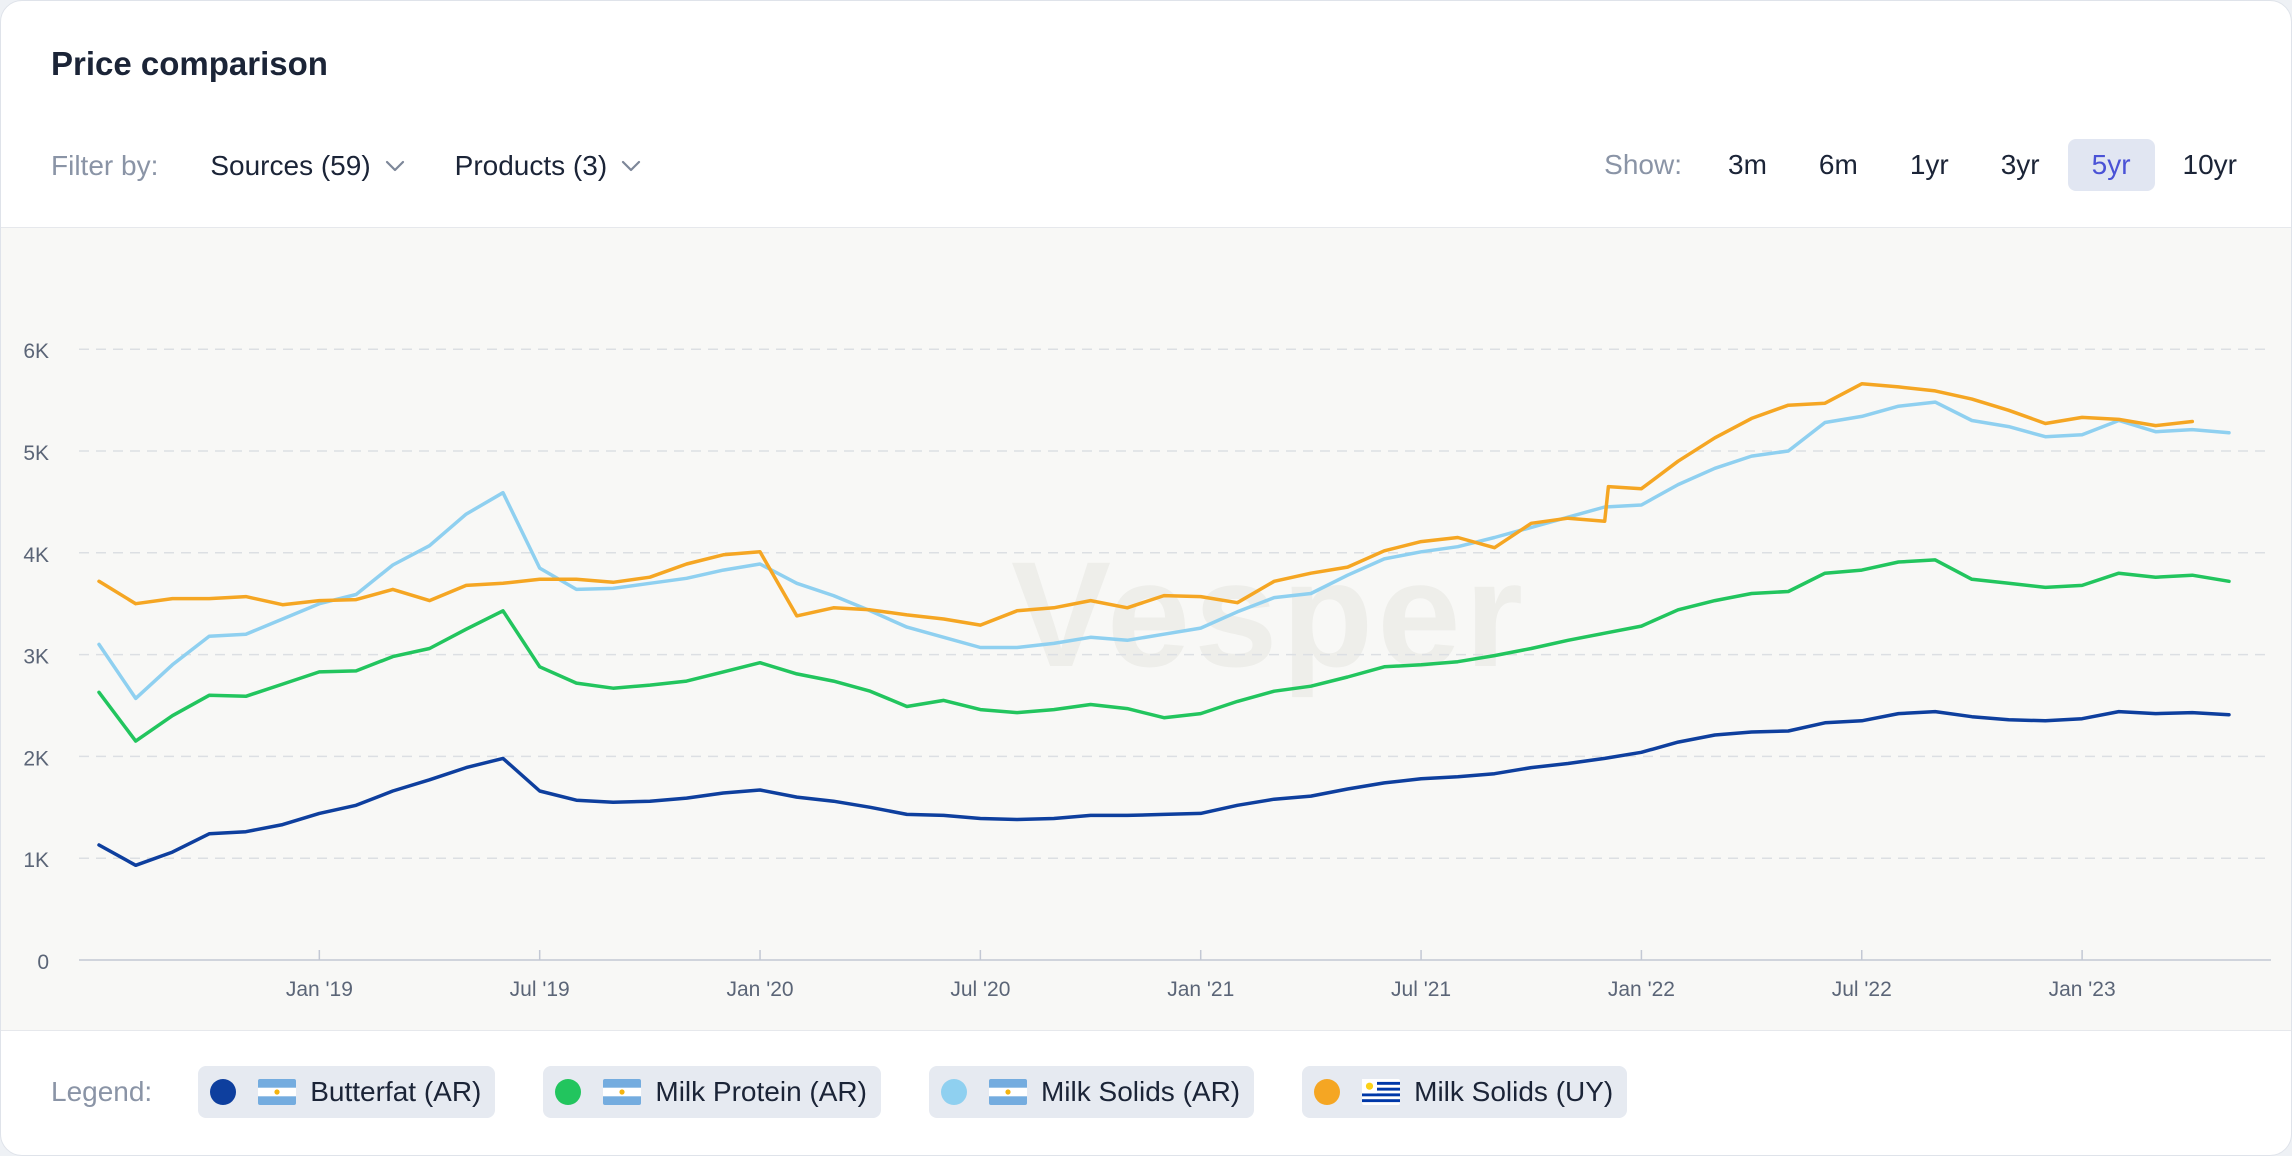 The image size is (2292, 1156). I want to click on x-tick-label: Jul '21, so click(1421, 989).